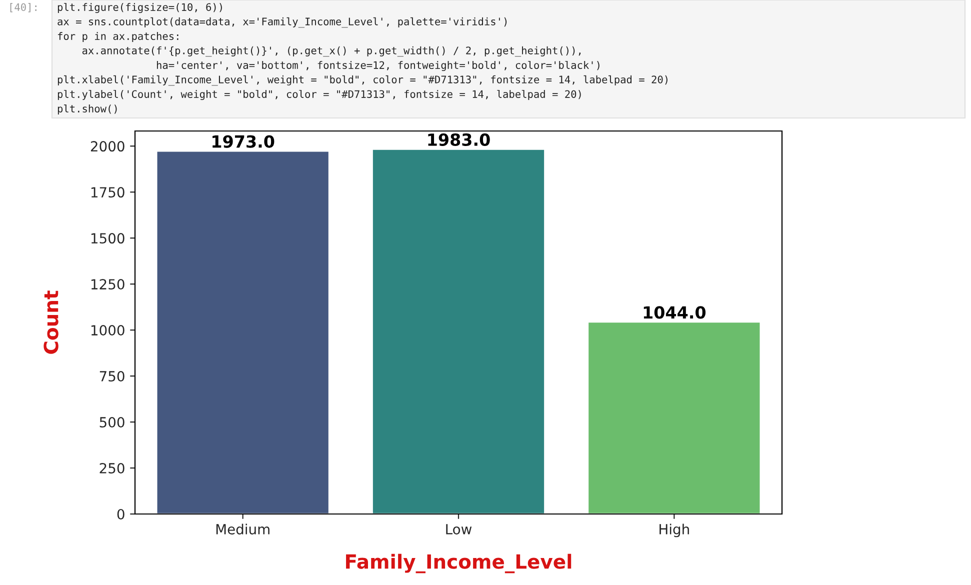 The height and width of the screenshot is (585, 971). Describe the element at coordinates (675, 312) in the screenshot. I see `data-label: 1044.0` at that location.